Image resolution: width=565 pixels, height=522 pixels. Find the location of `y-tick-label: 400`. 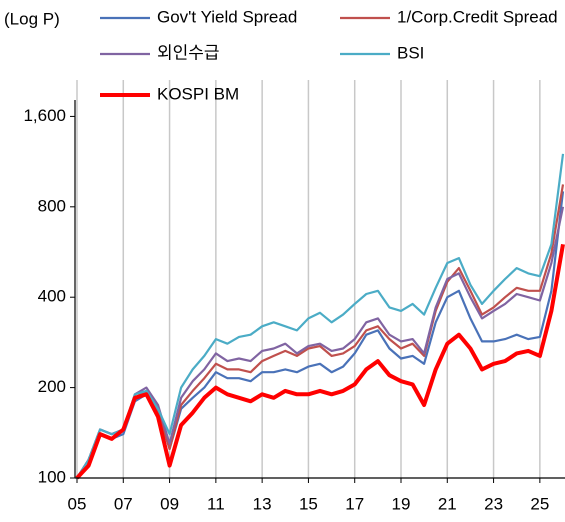

y-tick-label: 400 is located at coordinates (52, 296).